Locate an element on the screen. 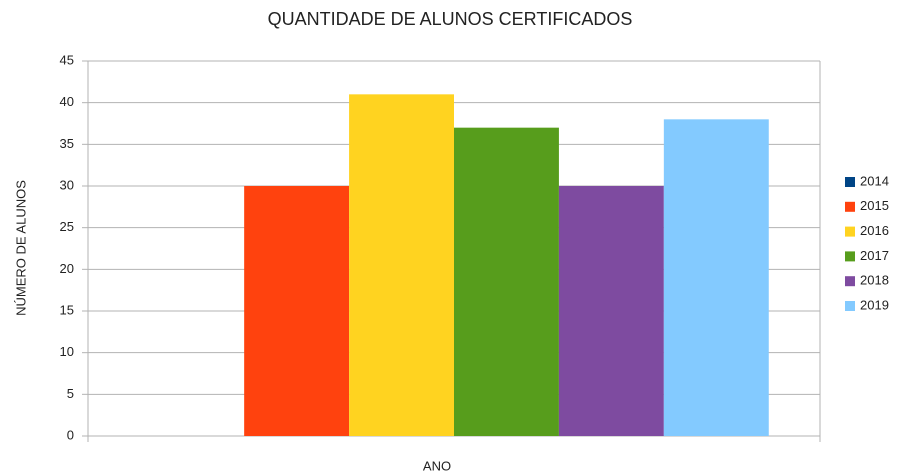 The image size is (900, 476). legend-label: 2015 is located at coordinates (874, 205).